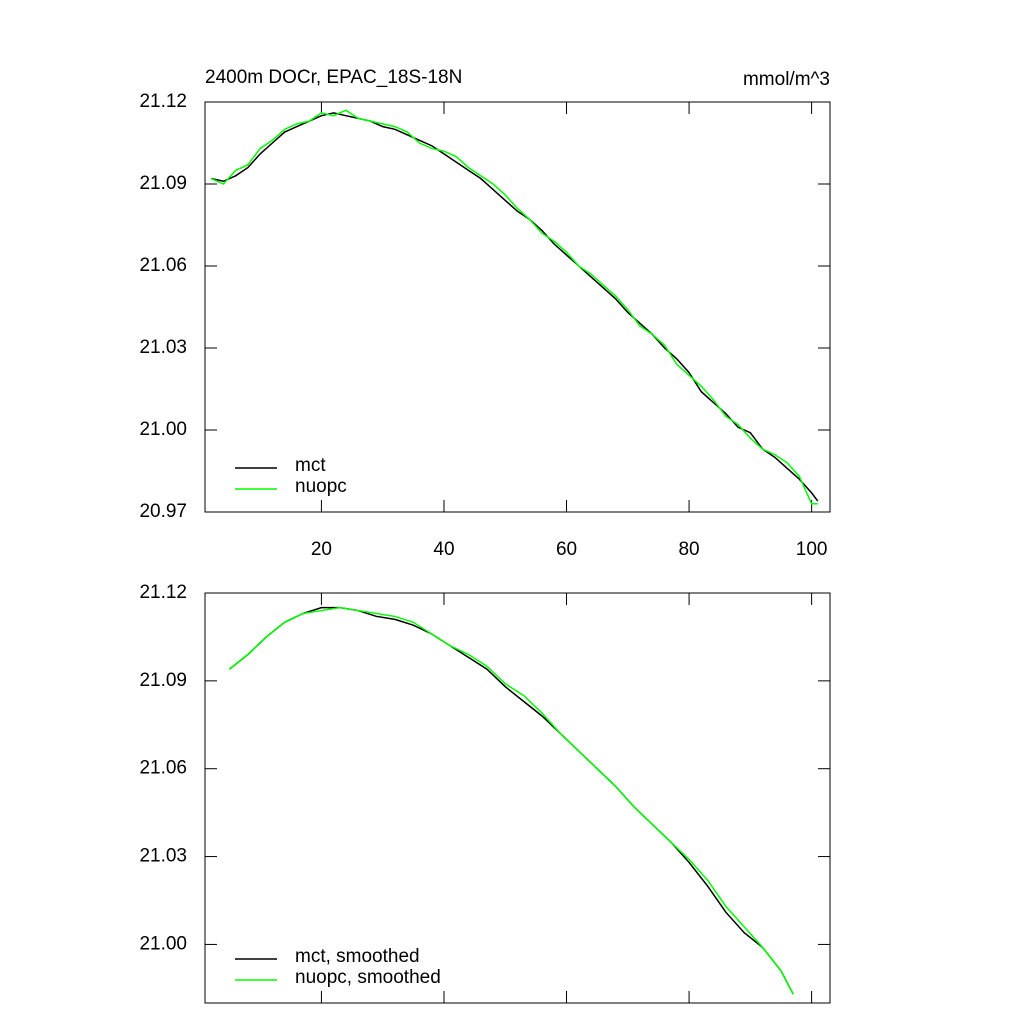 This screenshot has width=1024, height=1024. What do you see at coordinates (443, 549) in the screenshot?
I see `x-tick-label: 40` at bounding box center [443, 549].